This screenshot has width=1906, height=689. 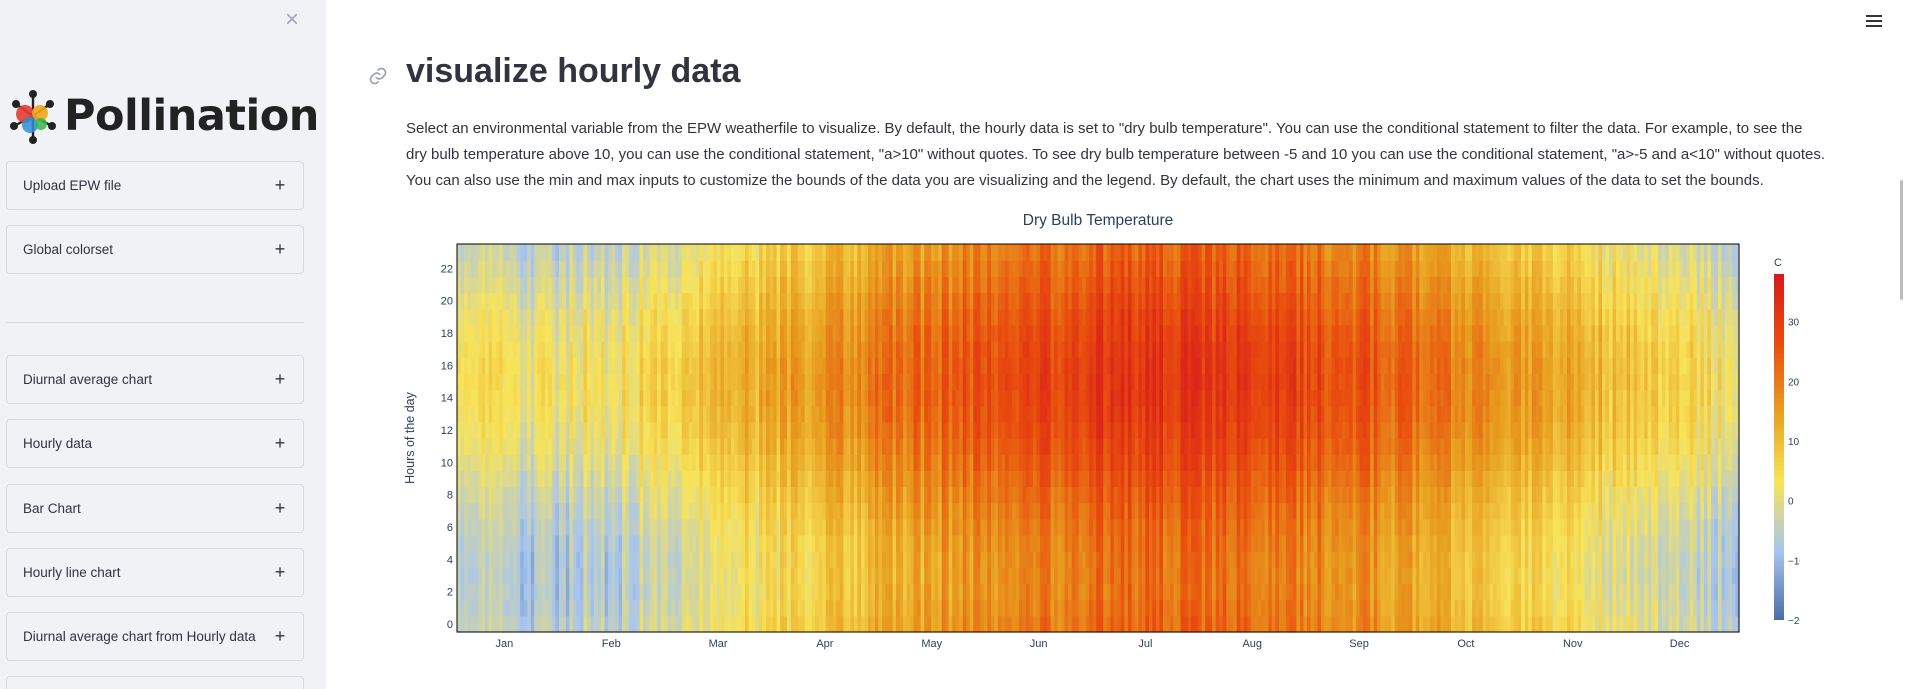 I want to click on expander-global-colorset: Global colorset +, so click(x=155, y=249).